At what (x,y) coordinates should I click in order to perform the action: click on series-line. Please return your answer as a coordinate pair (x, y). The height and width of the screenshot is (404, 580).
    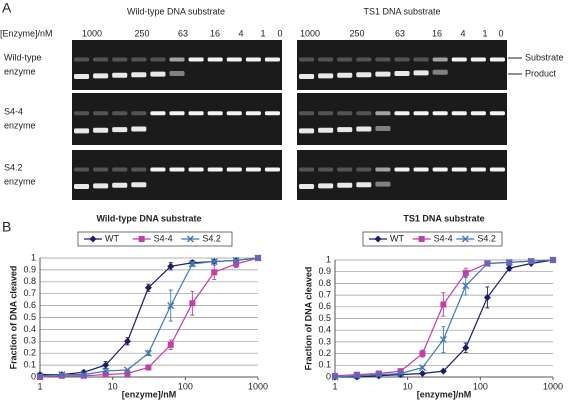
    Looking at the image, I should click on (444, 318).